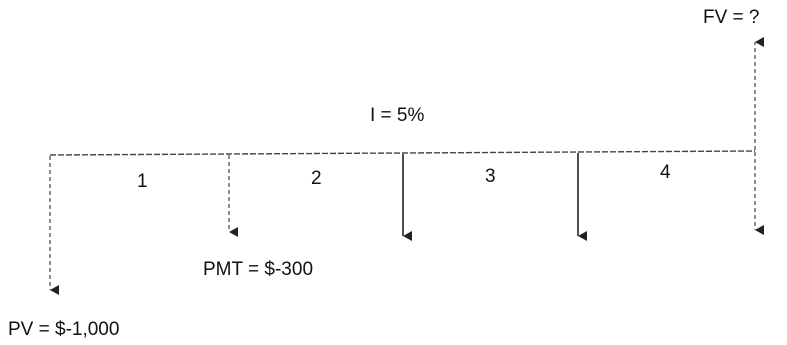  Describe the element at coordinates (665, 172) in the screenshot. I see `period-label-4: 4` at that location.